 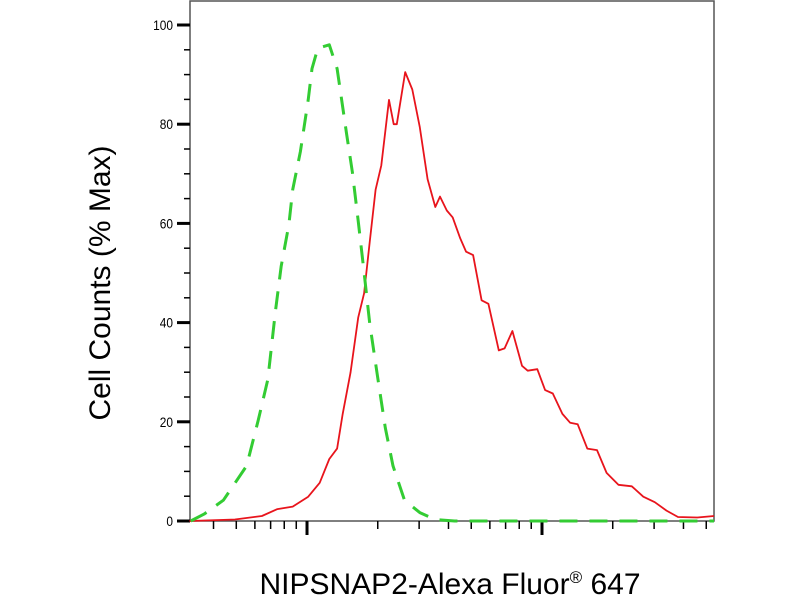 What do you see at coordinates (166, 422) in the screenshot?
I see `y-tick-label: 20` at bounding box center [166, 422].